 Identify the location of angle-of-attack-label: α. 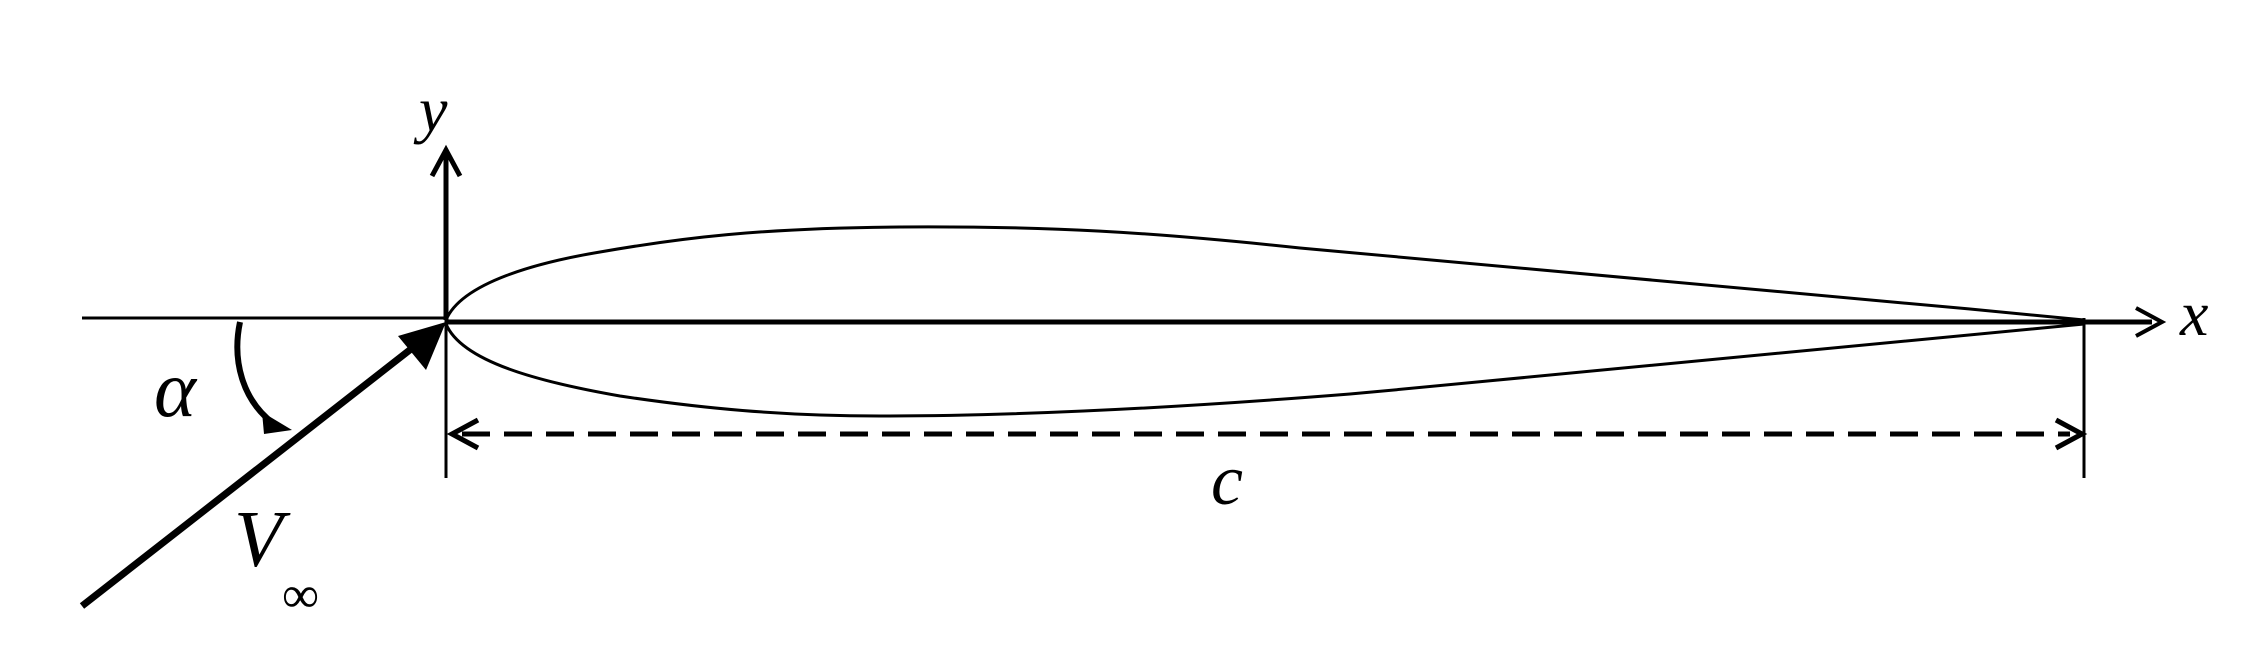
(175, 390).